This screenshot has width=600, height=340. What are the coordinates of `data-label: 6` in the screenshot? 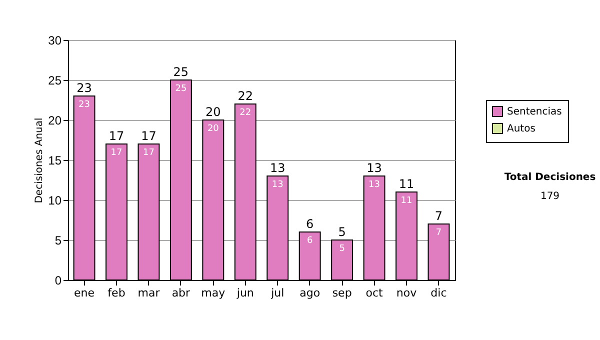 It's located at (309, 241).